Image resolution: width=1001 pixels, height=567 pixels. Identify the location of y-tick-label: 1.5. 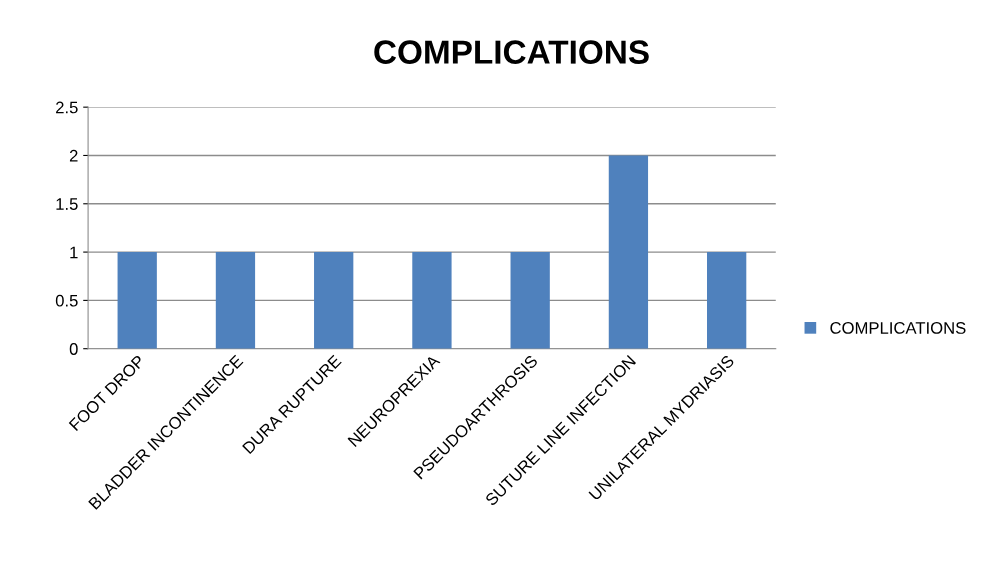
(67, 204).